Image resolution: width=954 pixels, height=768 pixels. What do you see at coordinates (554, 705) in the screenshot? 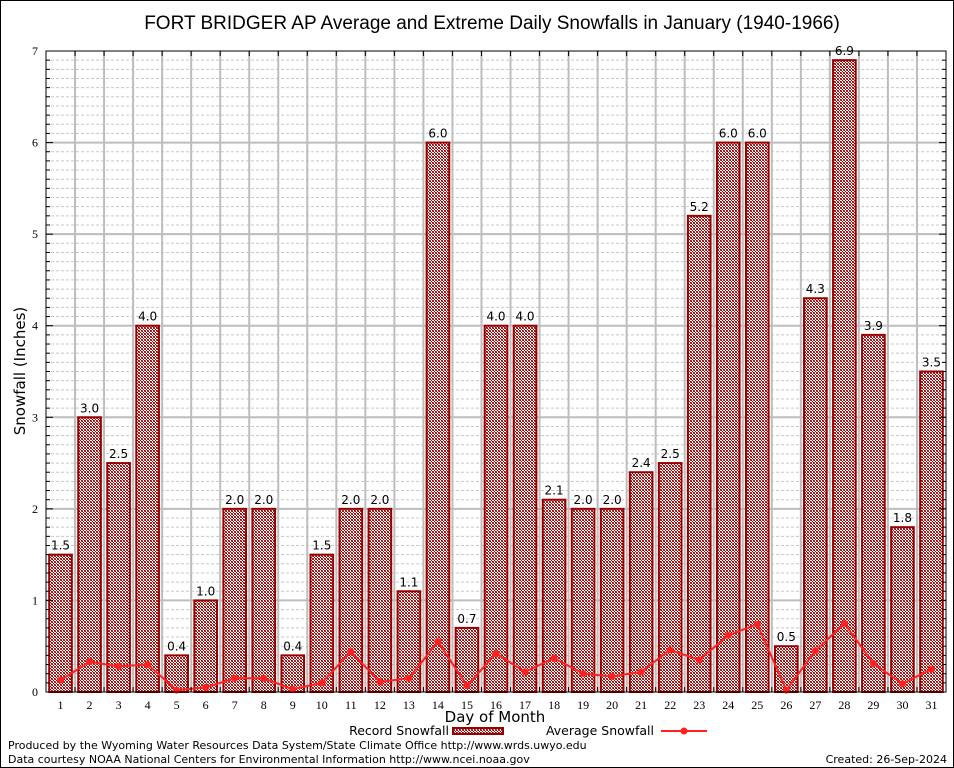
I see `x-tick-label-18: 18` at bounding box center [554, 705].